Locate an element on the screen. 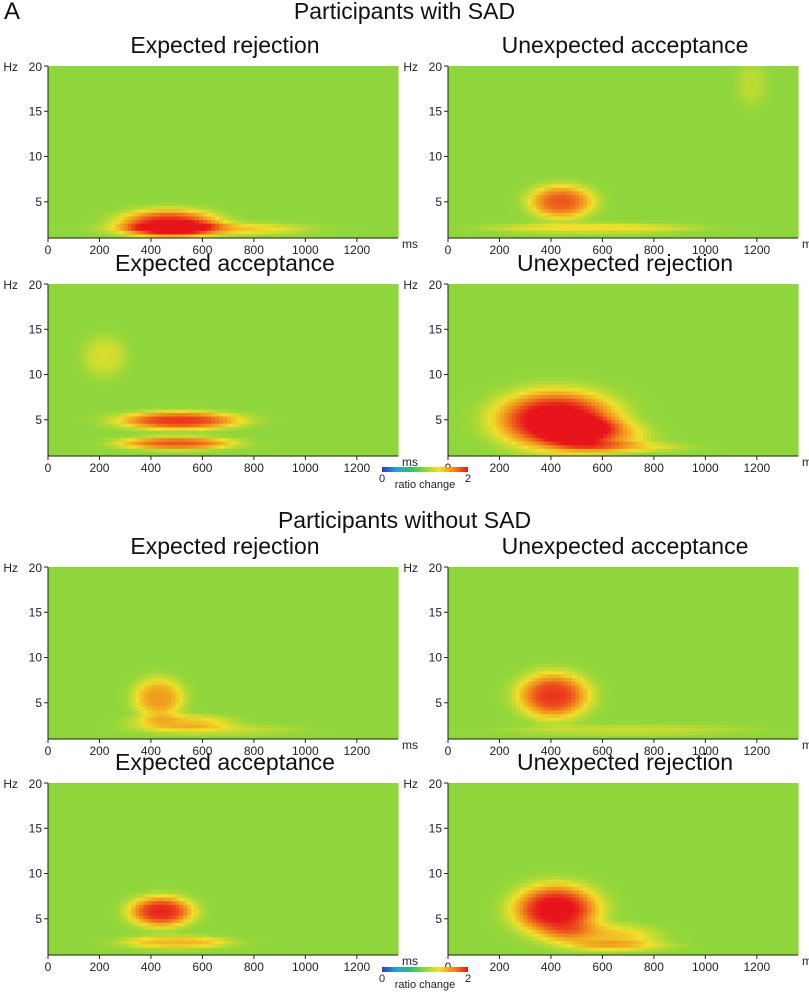 The width and height of the screenshot is (809, 1001). x-tick-label: 600 is located at coordinates (202, 250).